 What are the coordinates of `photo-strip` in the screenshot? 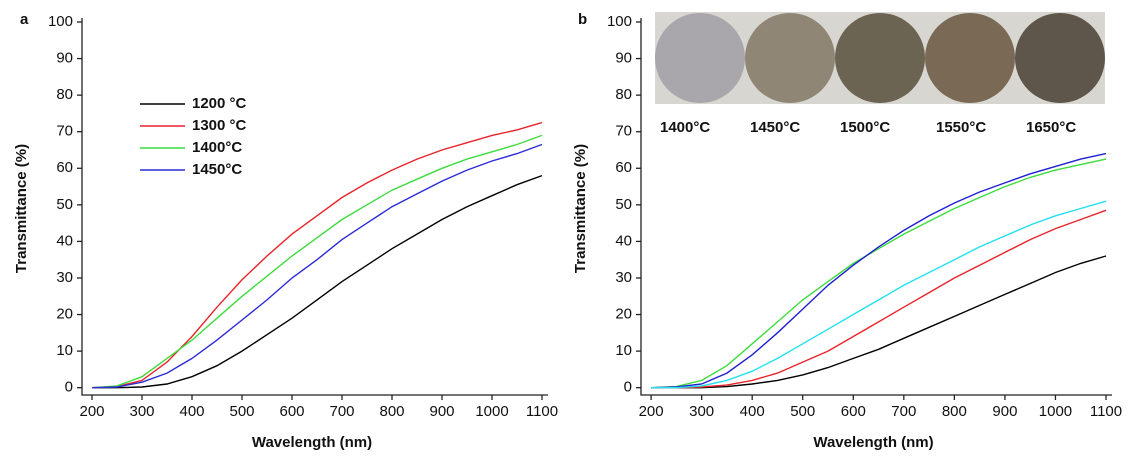 It's located at (880, 58).